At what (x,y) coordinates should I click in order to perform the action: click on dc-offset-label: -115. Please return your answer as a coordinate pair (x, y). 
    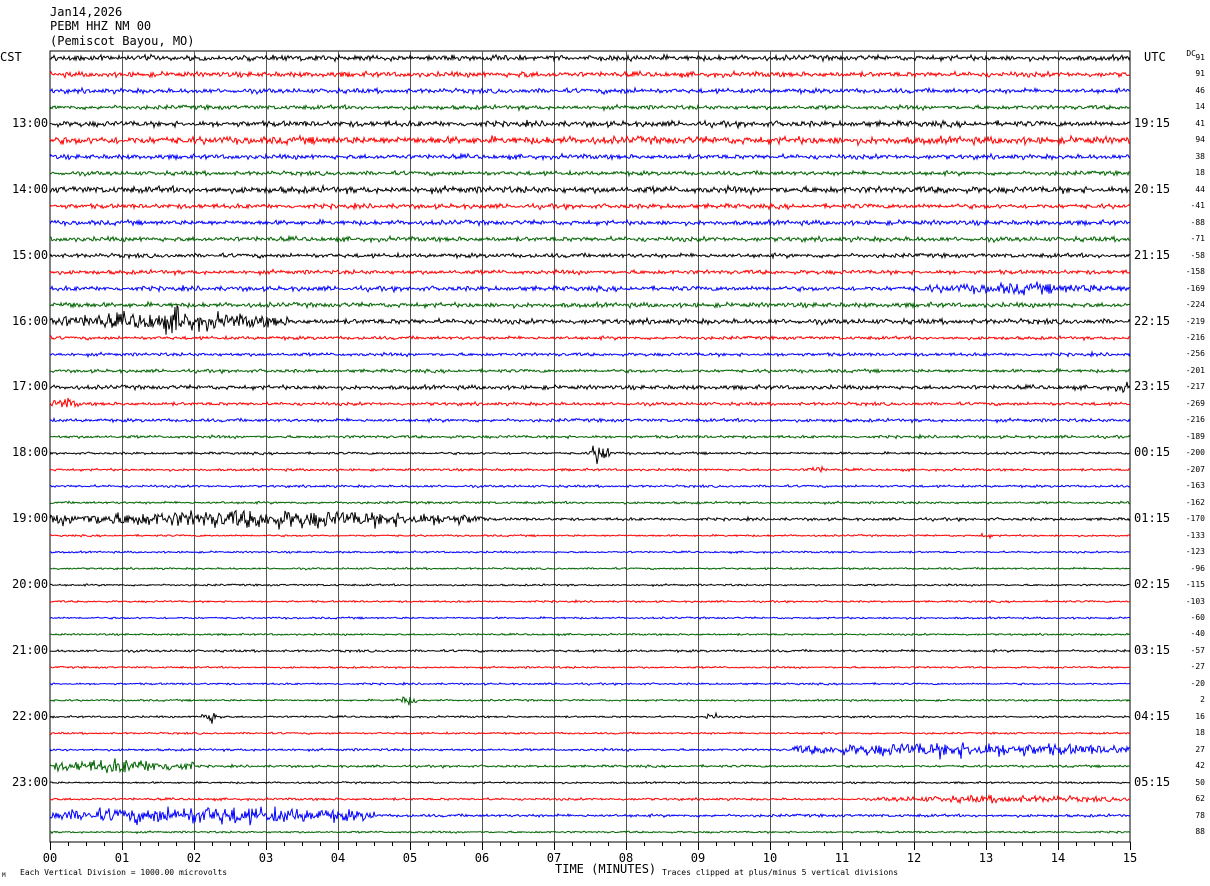
    Looking at the image, I should click on (1195, 585).